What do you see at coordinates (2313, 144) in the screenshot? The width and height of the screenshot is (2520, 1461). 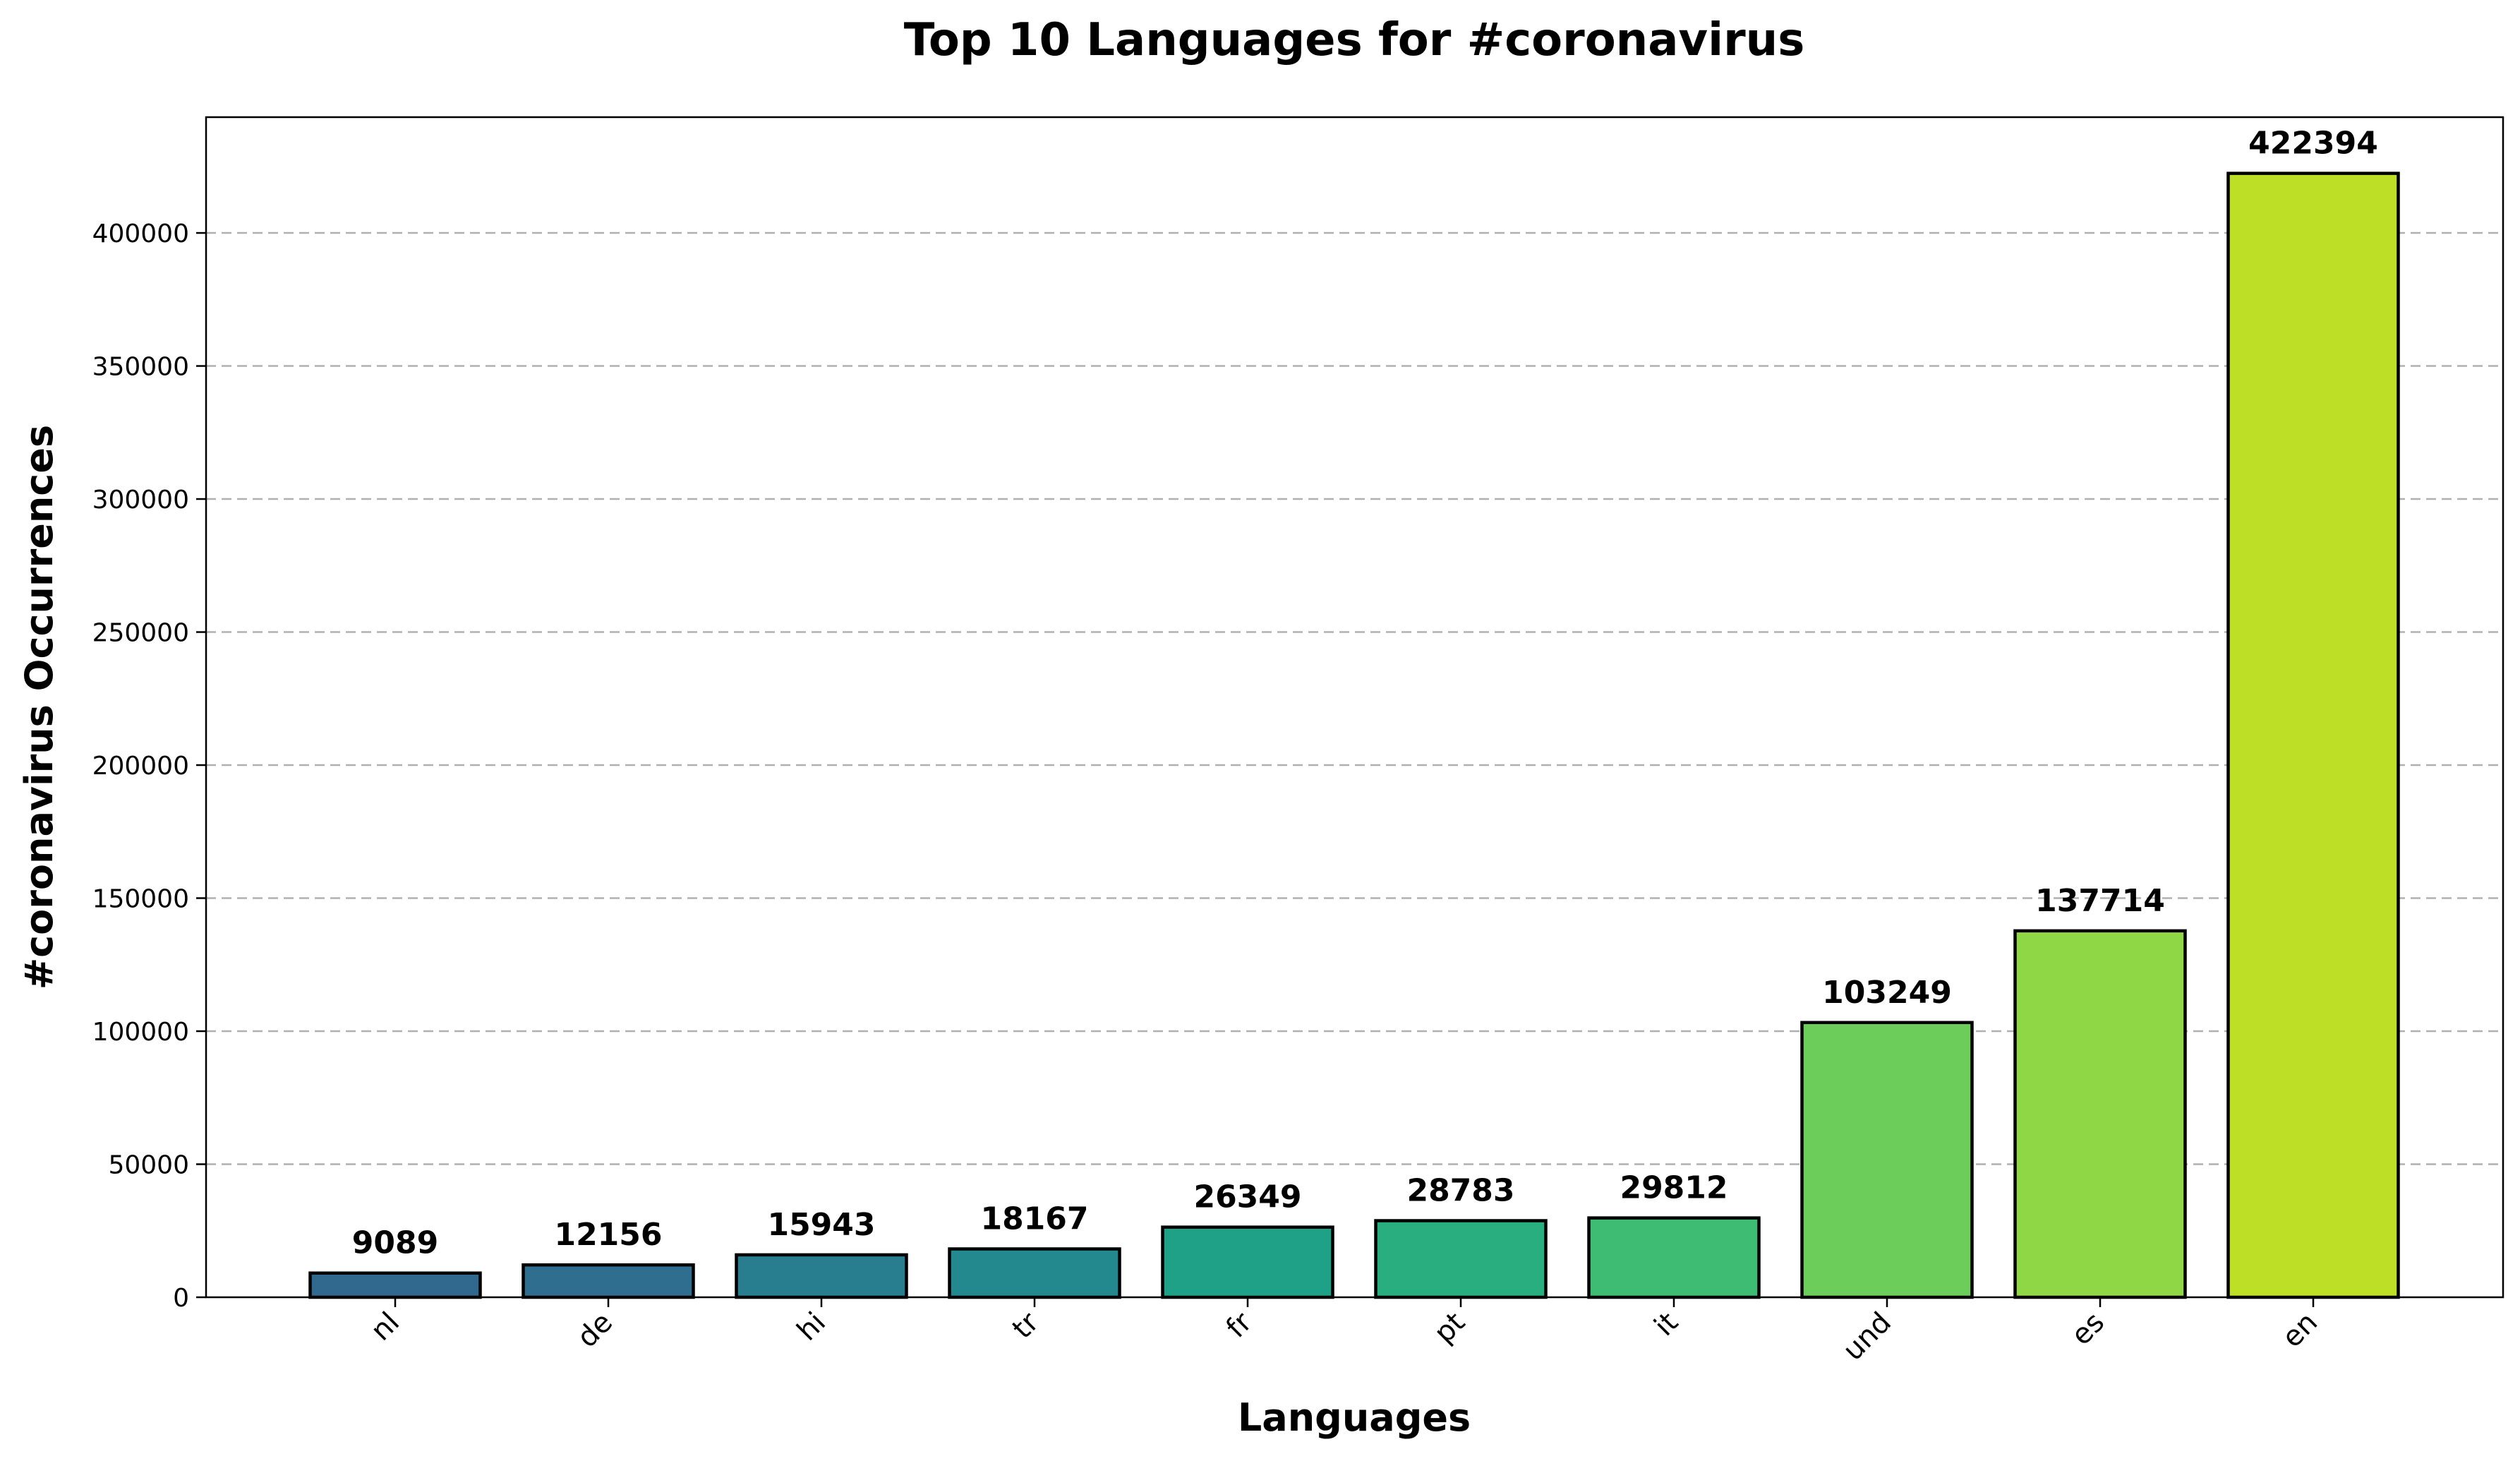 I see `bar-value-label: 422394` at bounding box center [2313, 144].